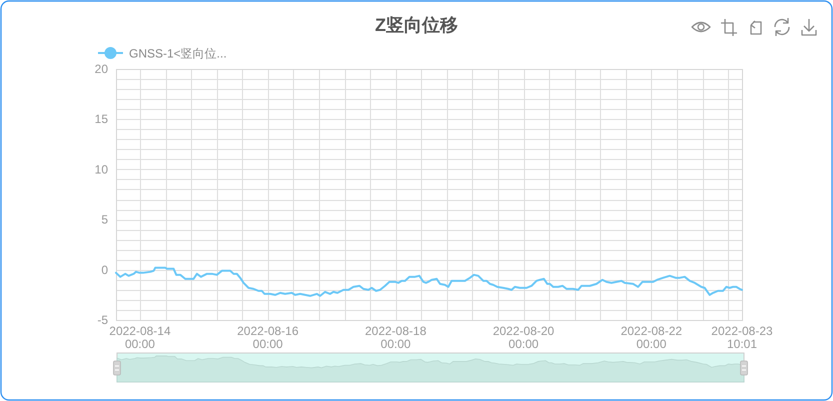 The width and height of the screenshot is (833, 401). I want to click on x-tick-label: 2022-08-22 00:00, so click(651, 338).